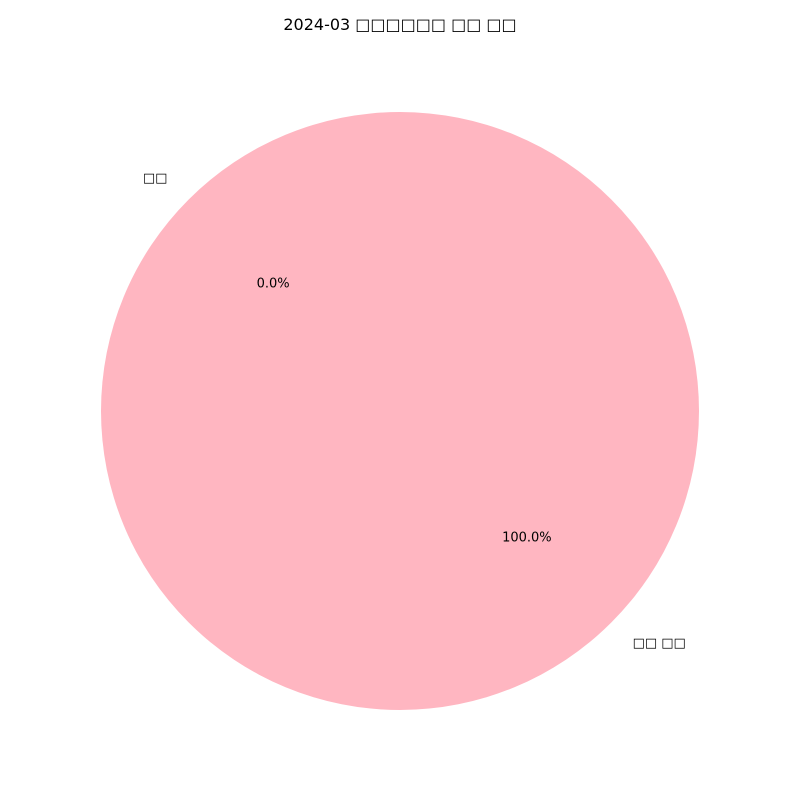 The height and width of the screenshot is (804, 800). Describe the element at coordinates (273, 284) in the screenshot. I see `slice-percent-label-1: 0.0%` at that location.